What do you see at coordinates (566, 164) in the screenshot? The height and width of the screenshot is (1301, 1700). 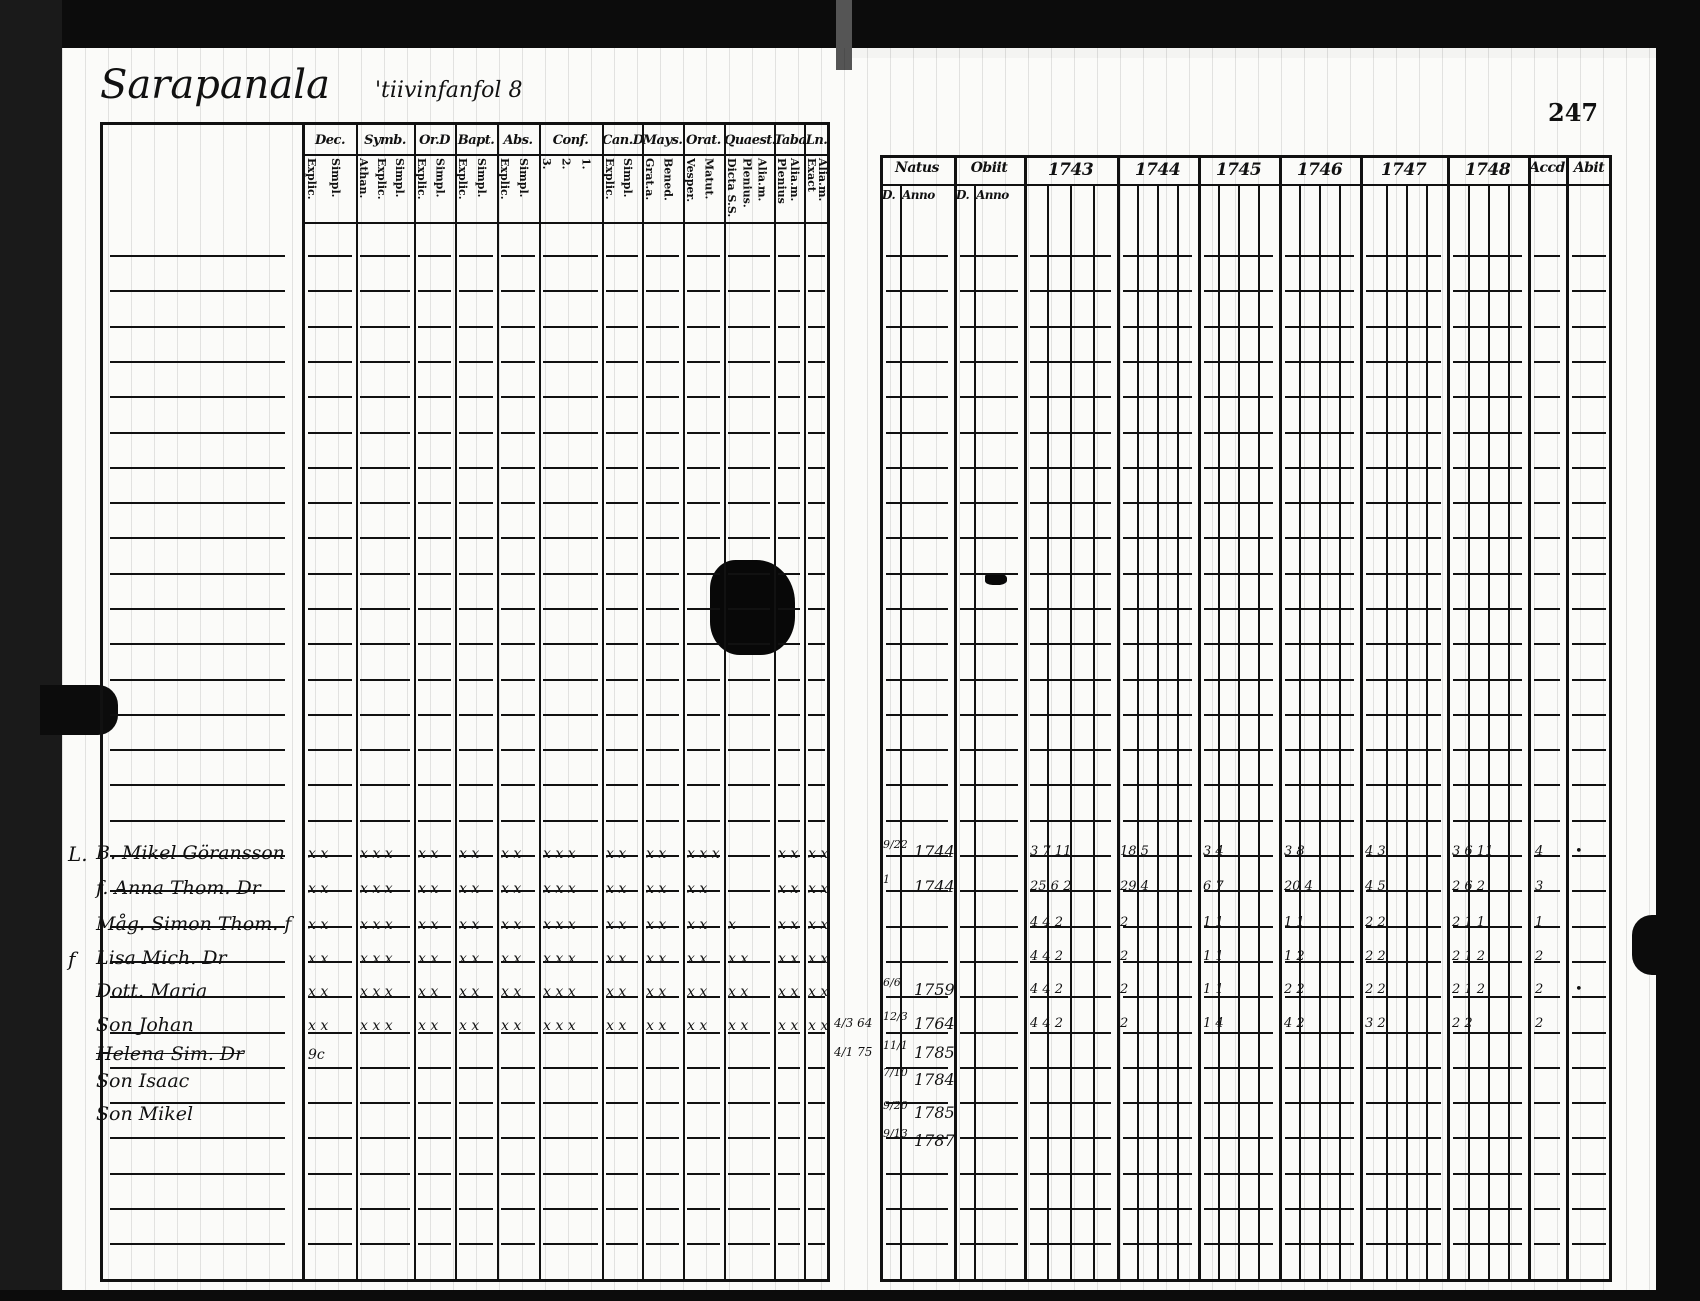 I see `column-subheader: 2.` at bounding box center [566, 164].